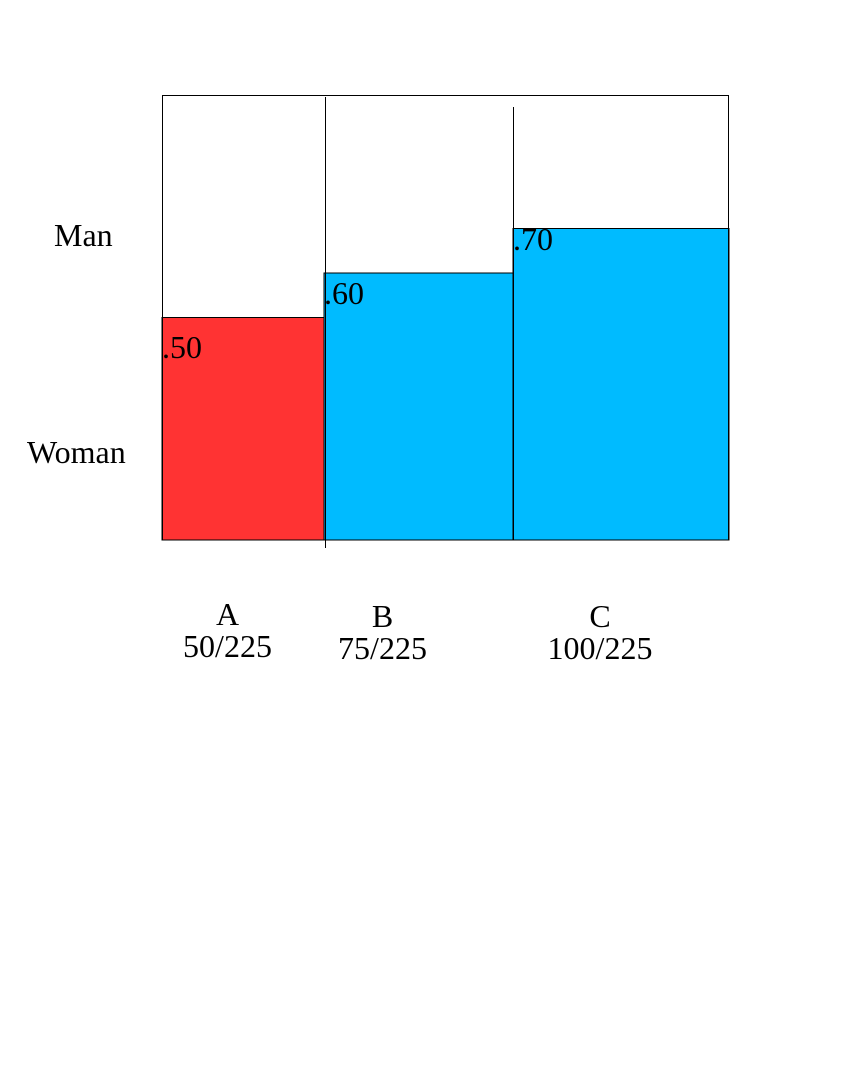 The height and width of the screenshot is (1079, 845). What do you see at coordinates (182, 347) in the screenshot?
I see `data-label-a: .50` at bounding box center [182, 347].